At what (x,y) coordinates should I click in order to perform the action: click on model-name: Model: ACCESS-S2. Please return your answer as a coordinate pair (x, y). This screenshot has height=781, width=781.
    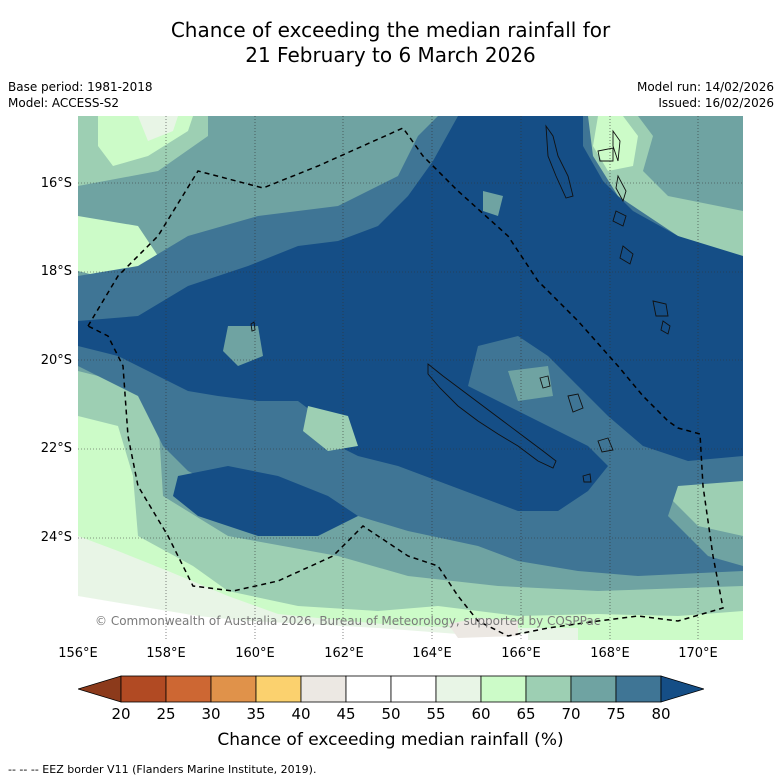
    Looking at the image, I should click on (64, 103).